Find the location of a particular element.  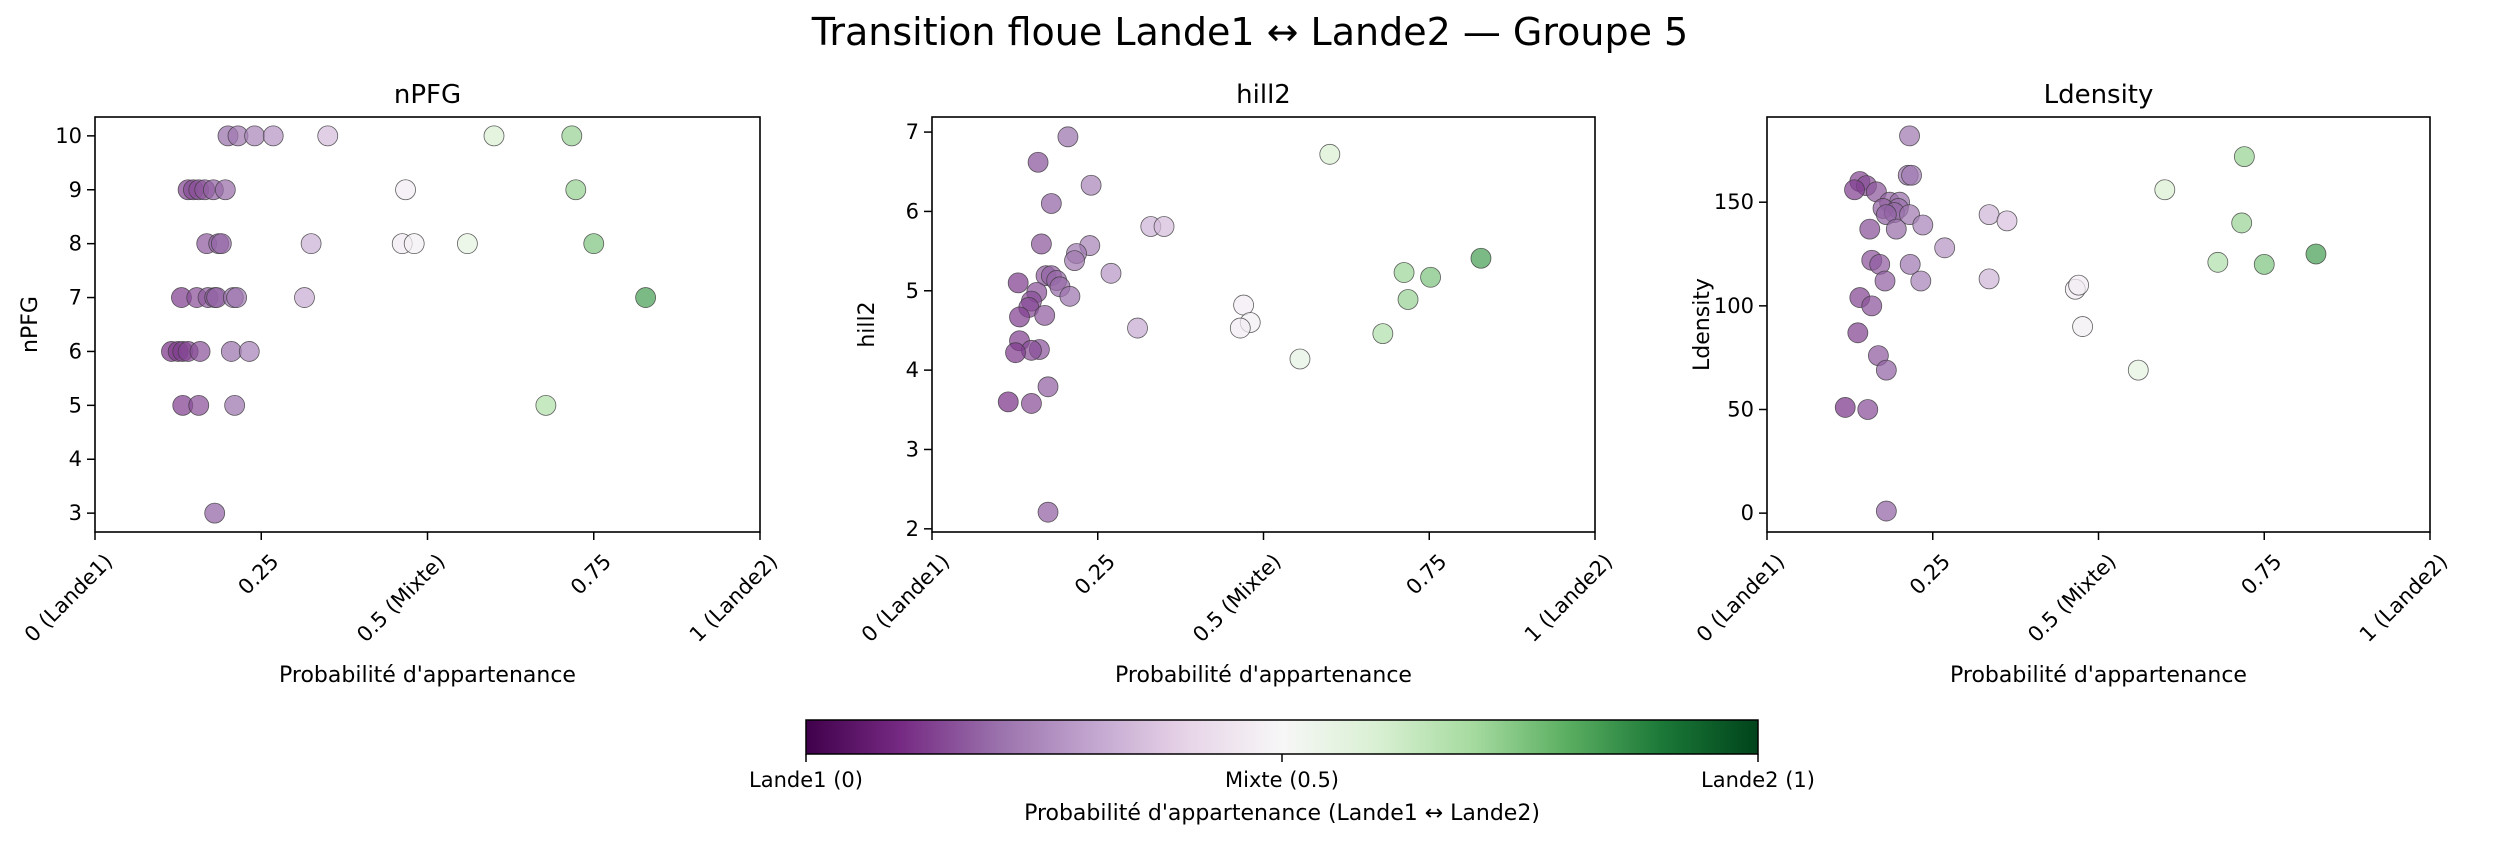

colorbar-tick-label: Lande1 (0) is located at coordinates (806, 780).